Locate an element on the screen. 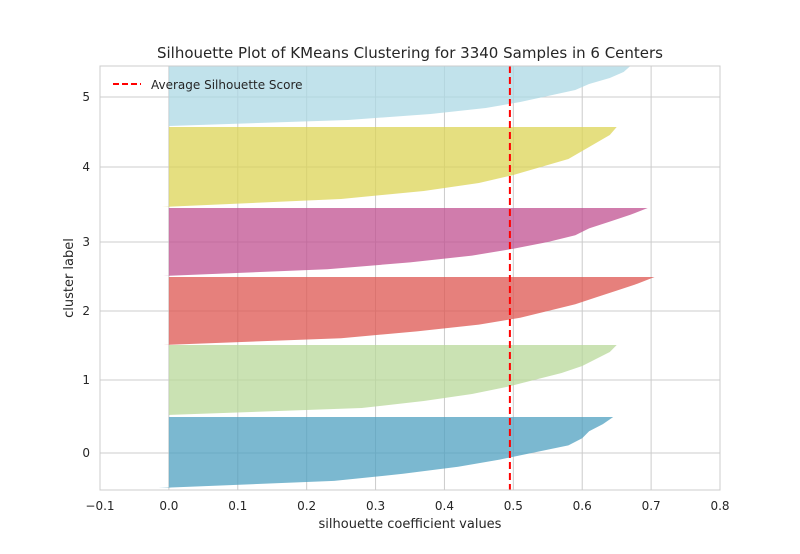 The height and width of the screenshot is (554, 800). x-tick-label: 0.7 is located at coordinates (651, 506).